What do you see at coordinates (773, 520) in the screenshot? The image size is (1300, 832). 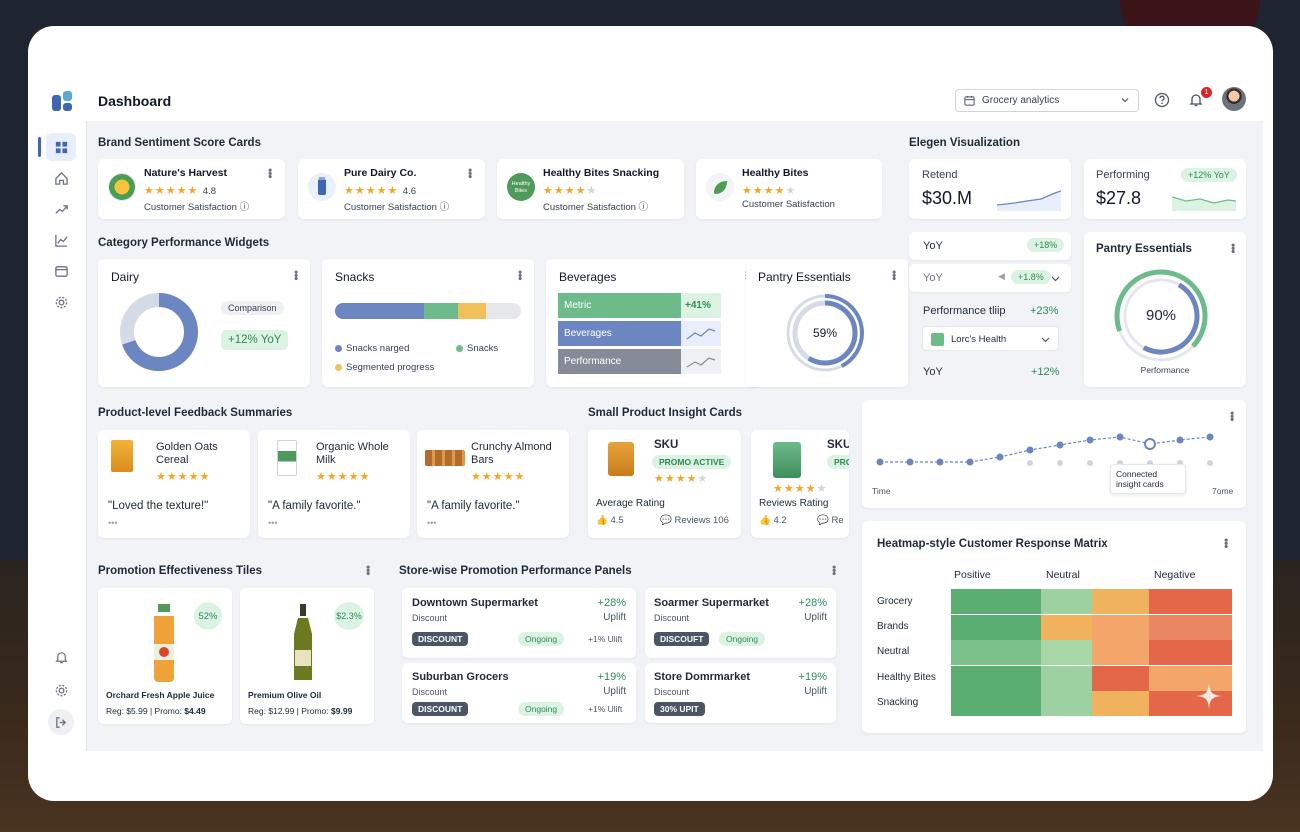 I see `rating-value: 👍 4.2` at bounding box center [773, 520].